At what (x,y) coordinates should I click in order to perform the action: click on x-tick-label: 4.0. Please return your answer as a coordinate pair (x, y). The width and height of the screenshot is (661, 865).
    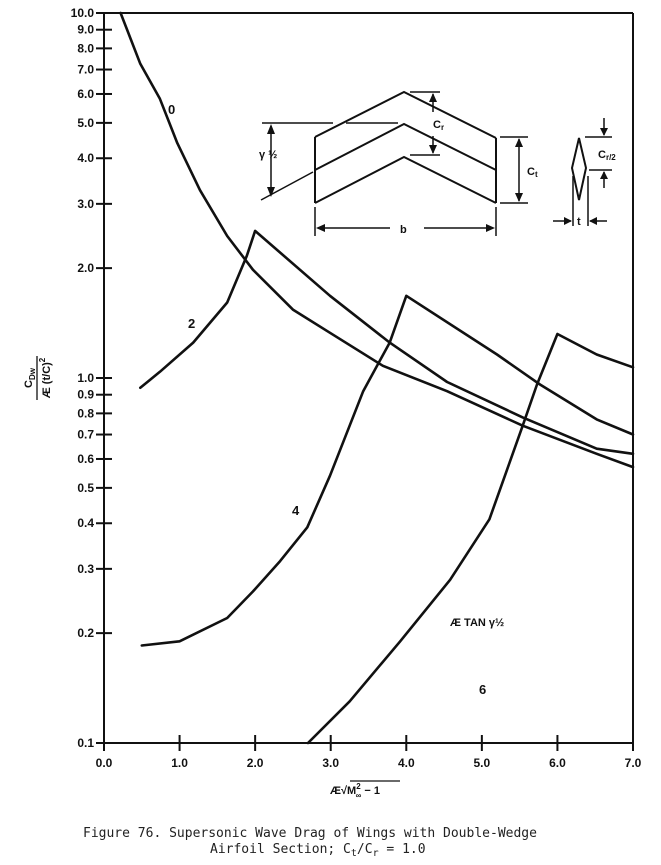
    Looking at the image, I should click on (406, 763).